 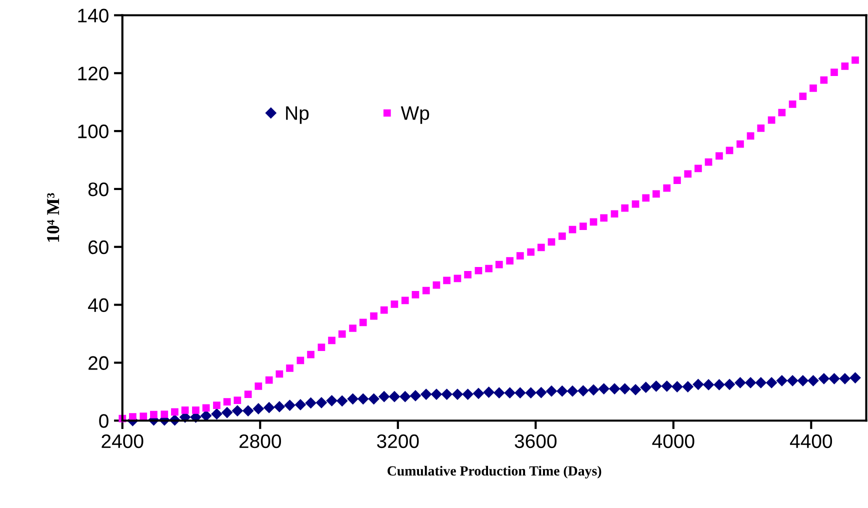 What do you see at coordinates (98, 363) in the screenshot?
I see `y-tick-label: 20` at bounding box center [98, 363].